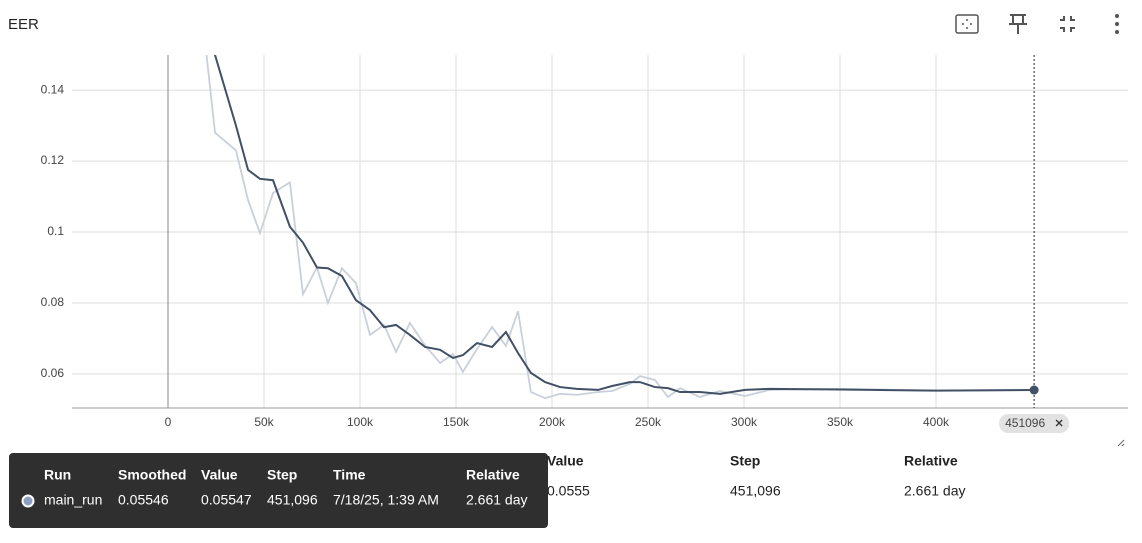  I want to click on x-tick-label: 100k, so click(360, 422).